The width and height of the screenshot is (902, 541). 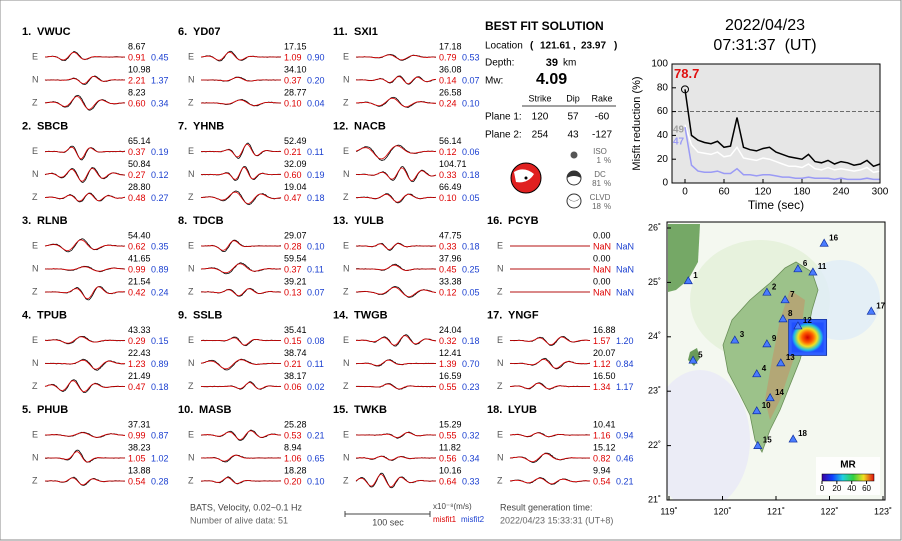 What do you see at coordinates (523, 315) in the screenshot?
I see `station-code: YNGF` at bounding box center [523, 315].